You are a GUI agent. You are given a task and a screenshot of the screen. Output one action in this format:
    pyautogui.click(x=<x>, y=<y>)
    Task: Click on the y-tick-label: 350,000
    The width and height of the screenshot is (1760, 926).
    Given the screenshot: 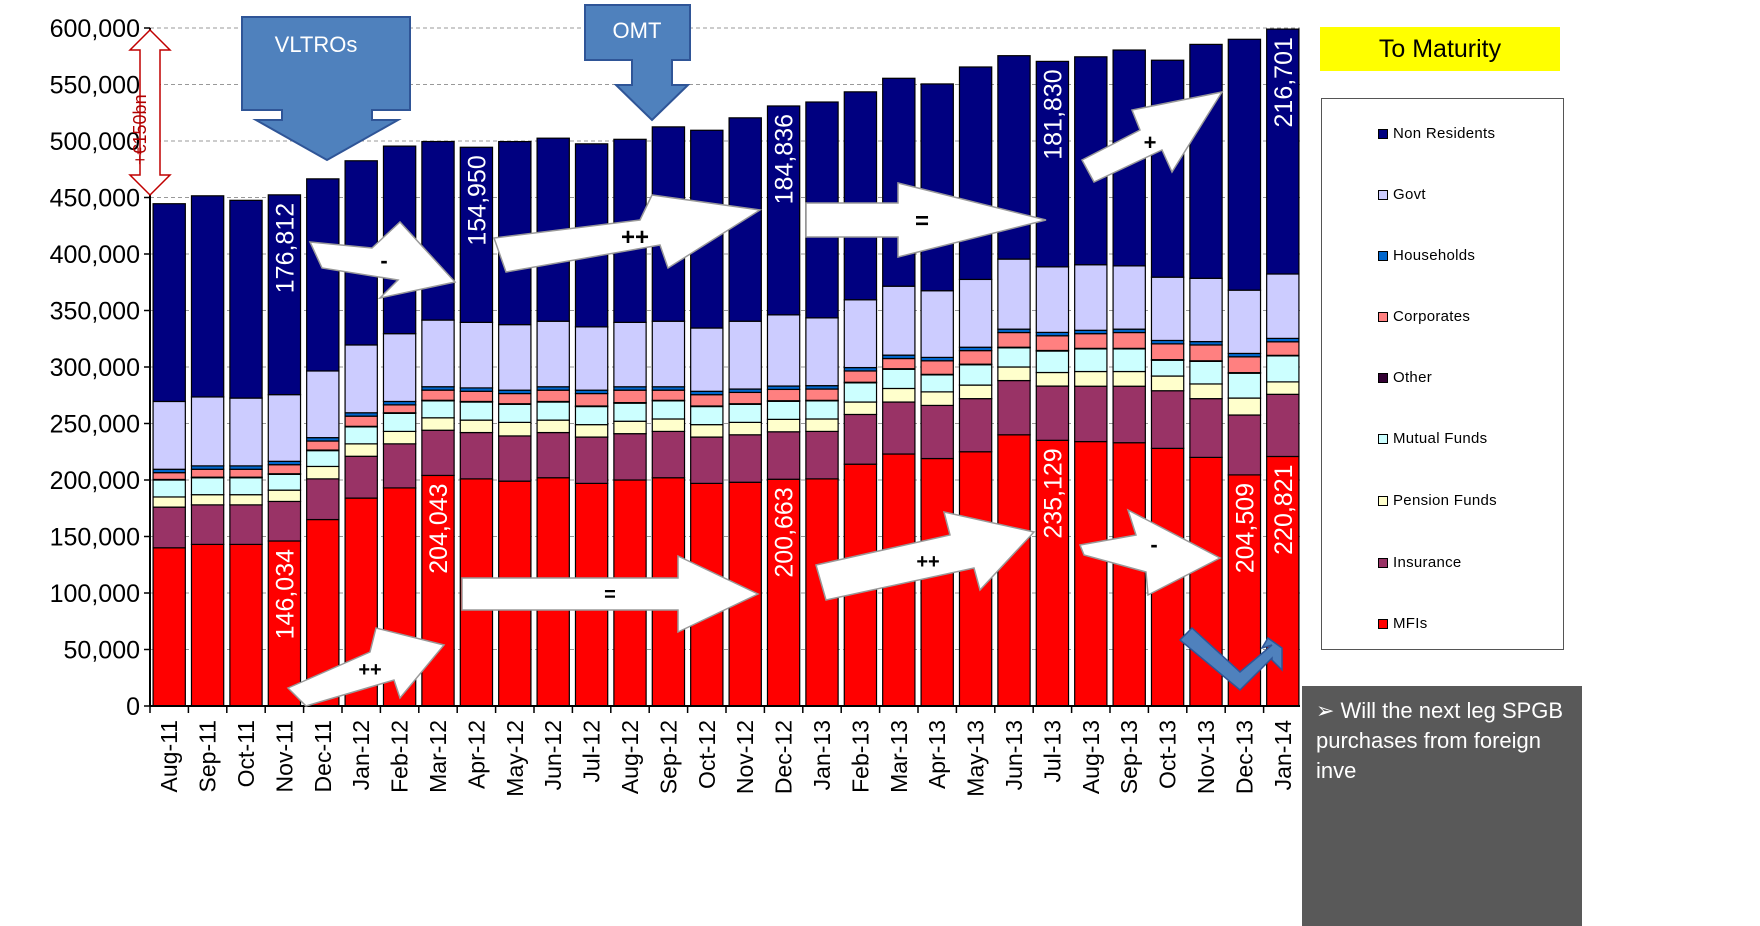 What is the action you would take?
    pyautogui.click(x=95, y=312)
    